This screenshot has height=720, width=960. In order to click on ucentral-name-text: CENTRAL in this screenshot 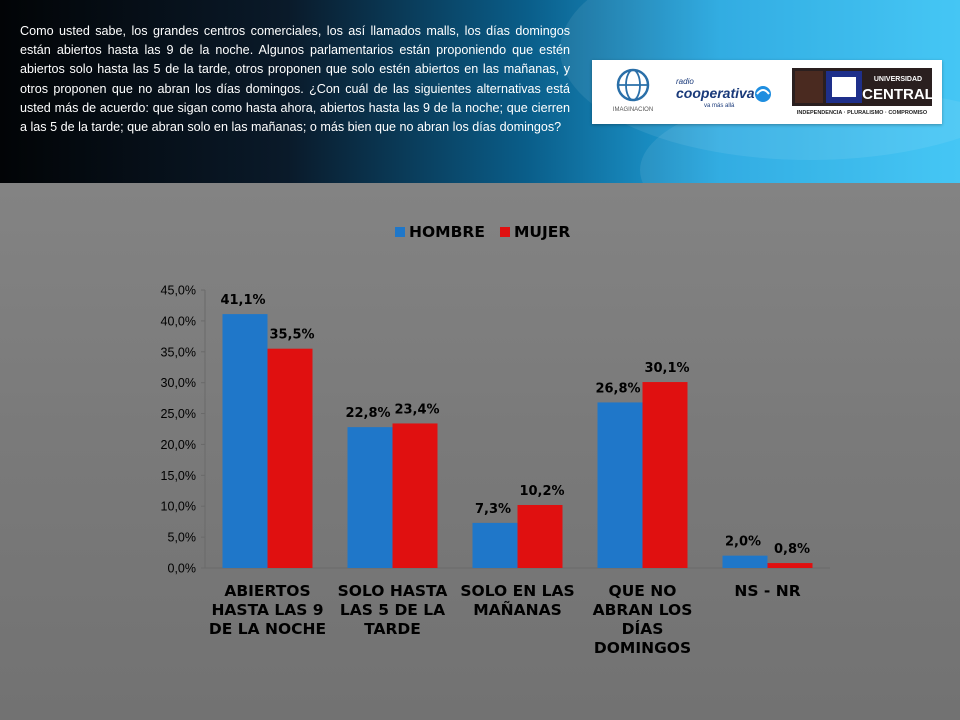, I will do `click(897, 94)`.